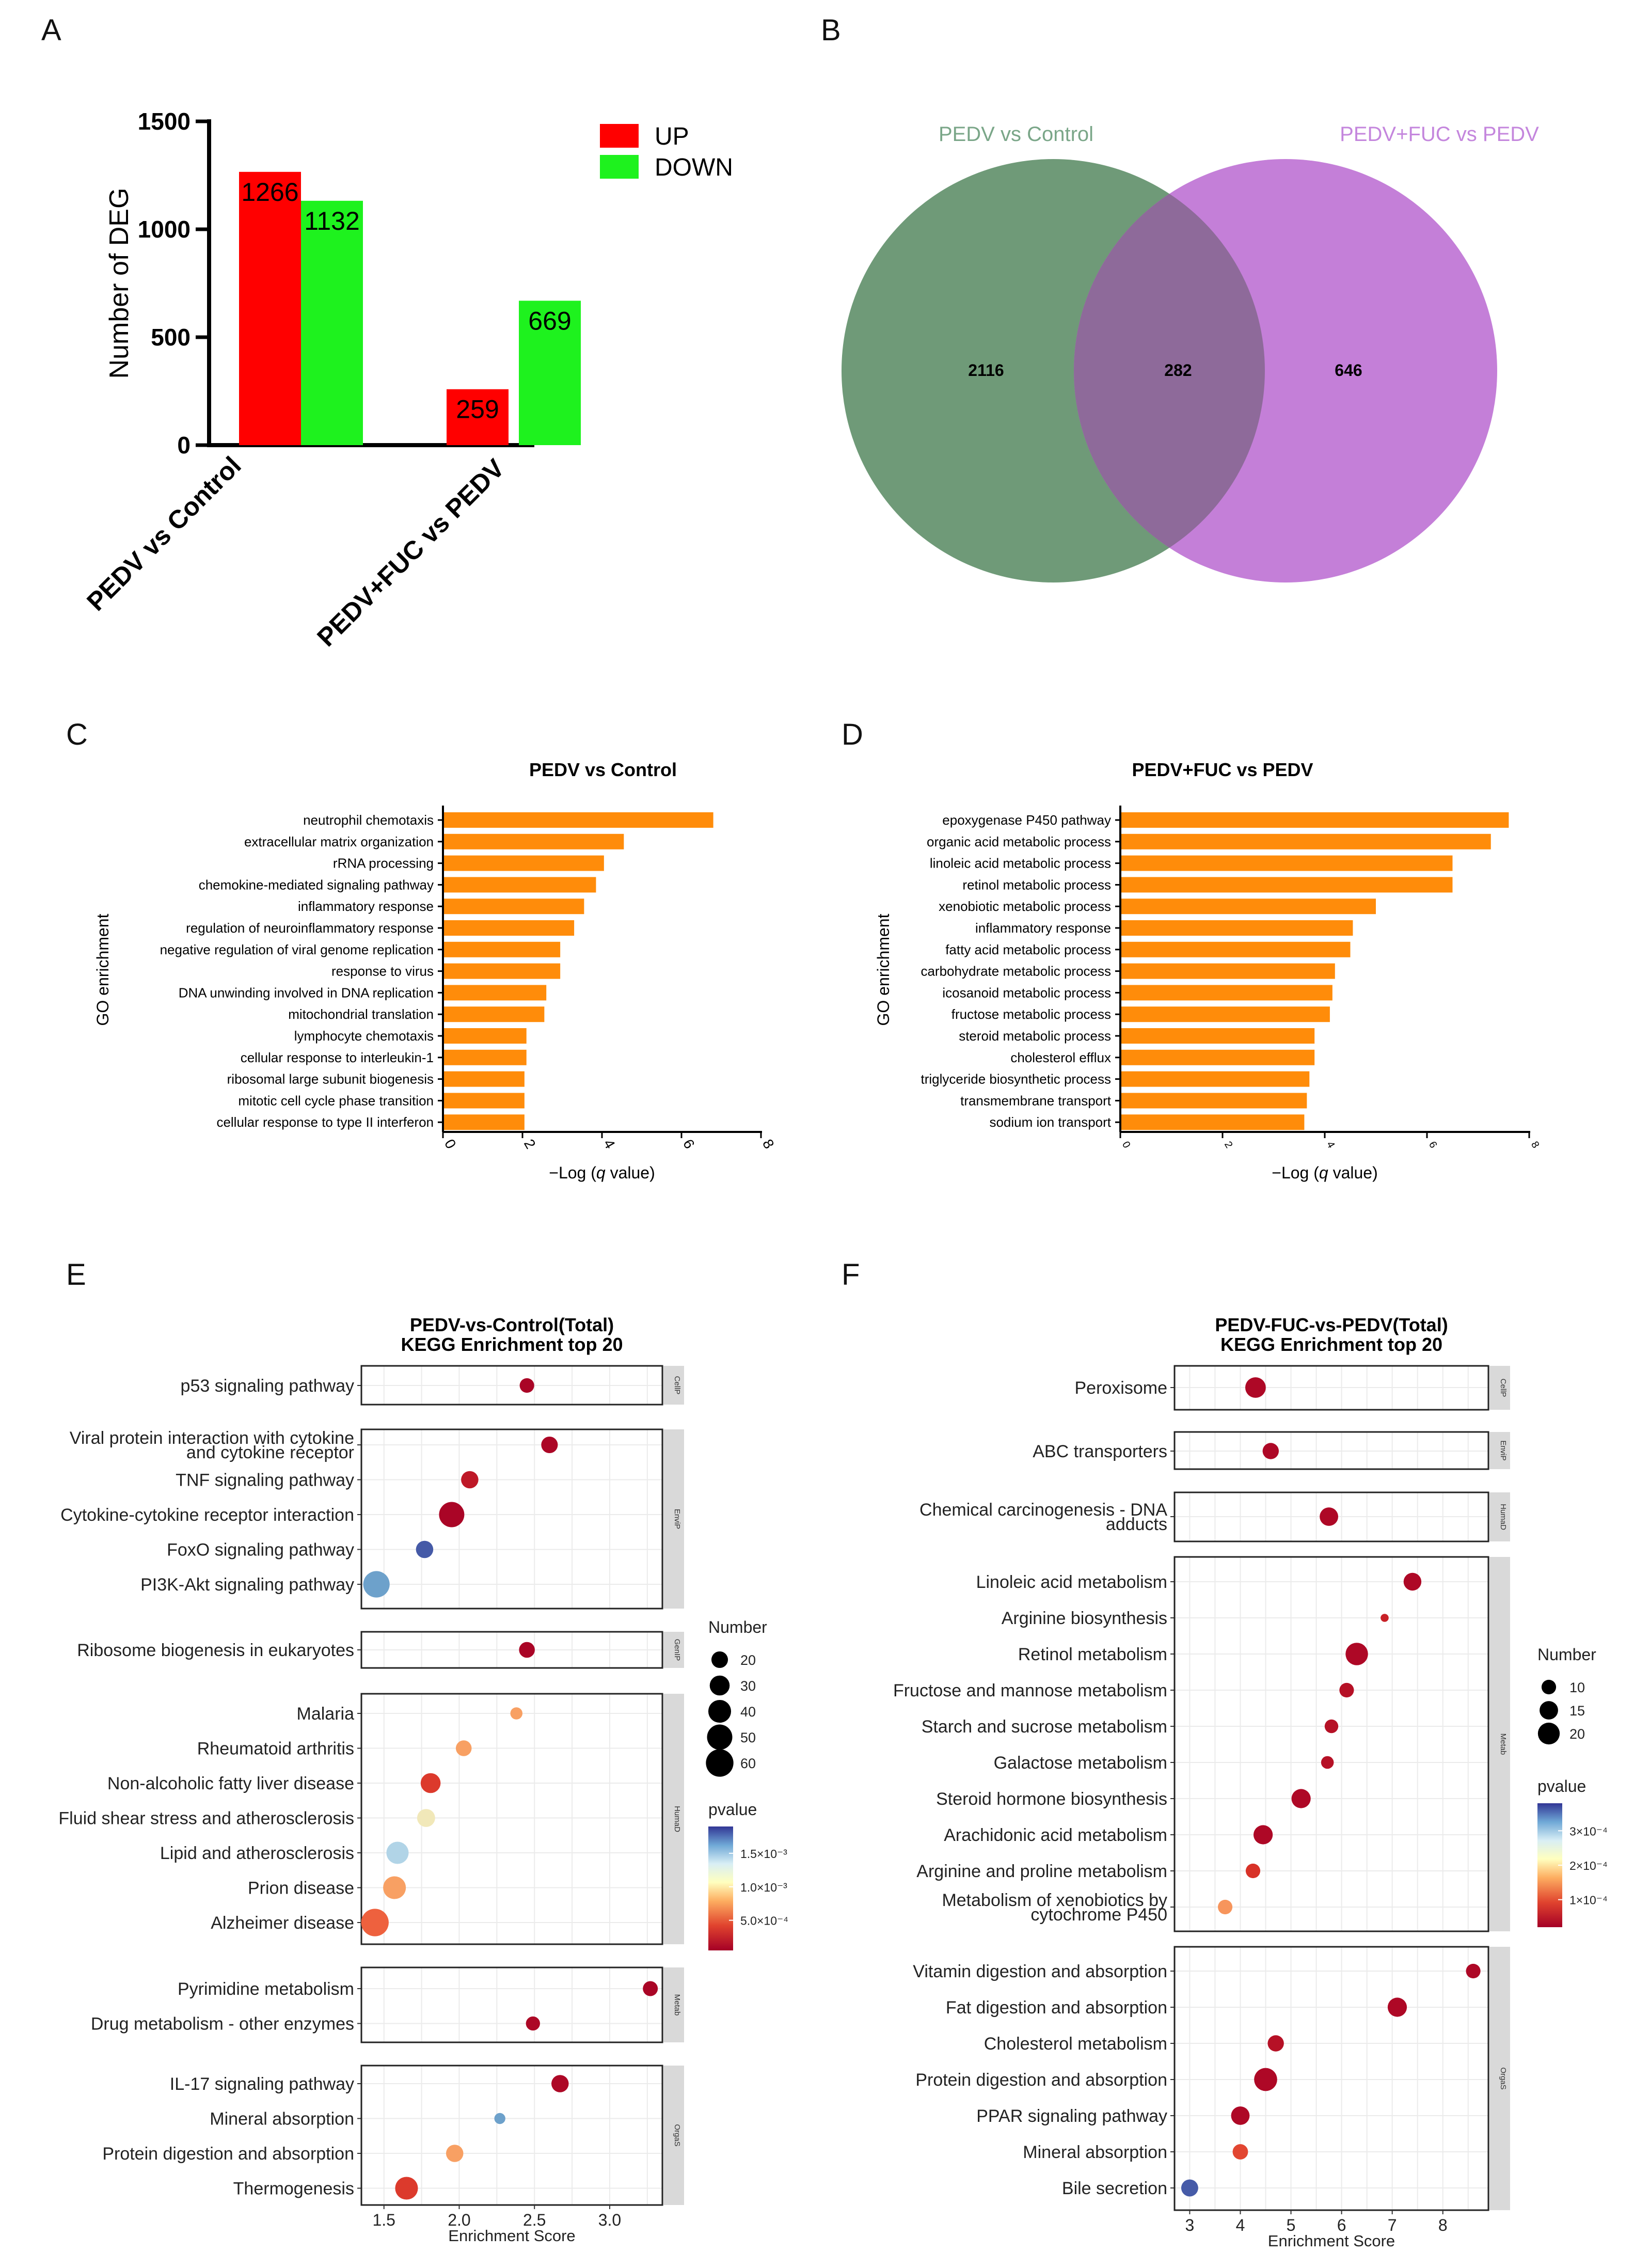 Image resolution: width=1634 pixels, height=2268 pixels. What do you see at coordinates (1136, 1525) in the screenshot?
I see `pathway-label: adducts` at bounding box center [1136, 1525].